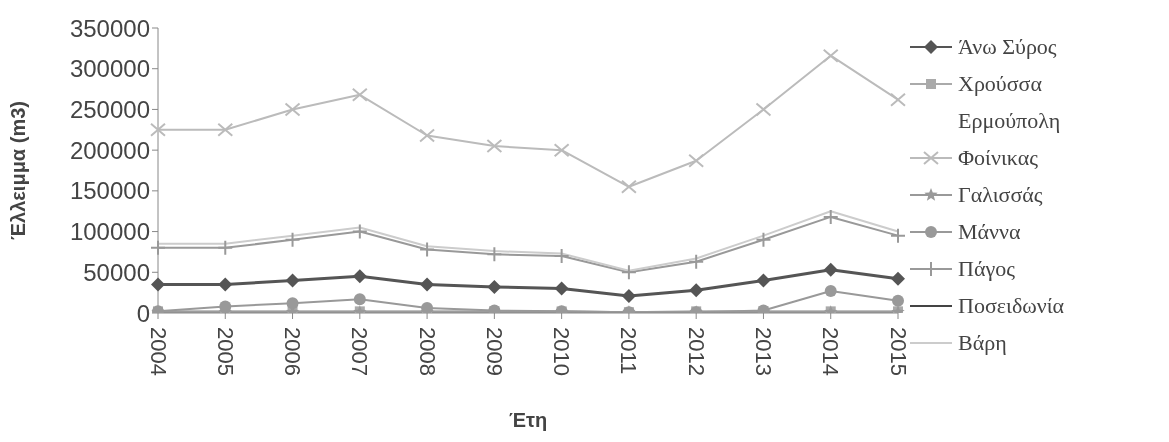  Describe the element at coordinates (293, 351) in the screenshot. I see `x-tick-label: 2006` at that location.